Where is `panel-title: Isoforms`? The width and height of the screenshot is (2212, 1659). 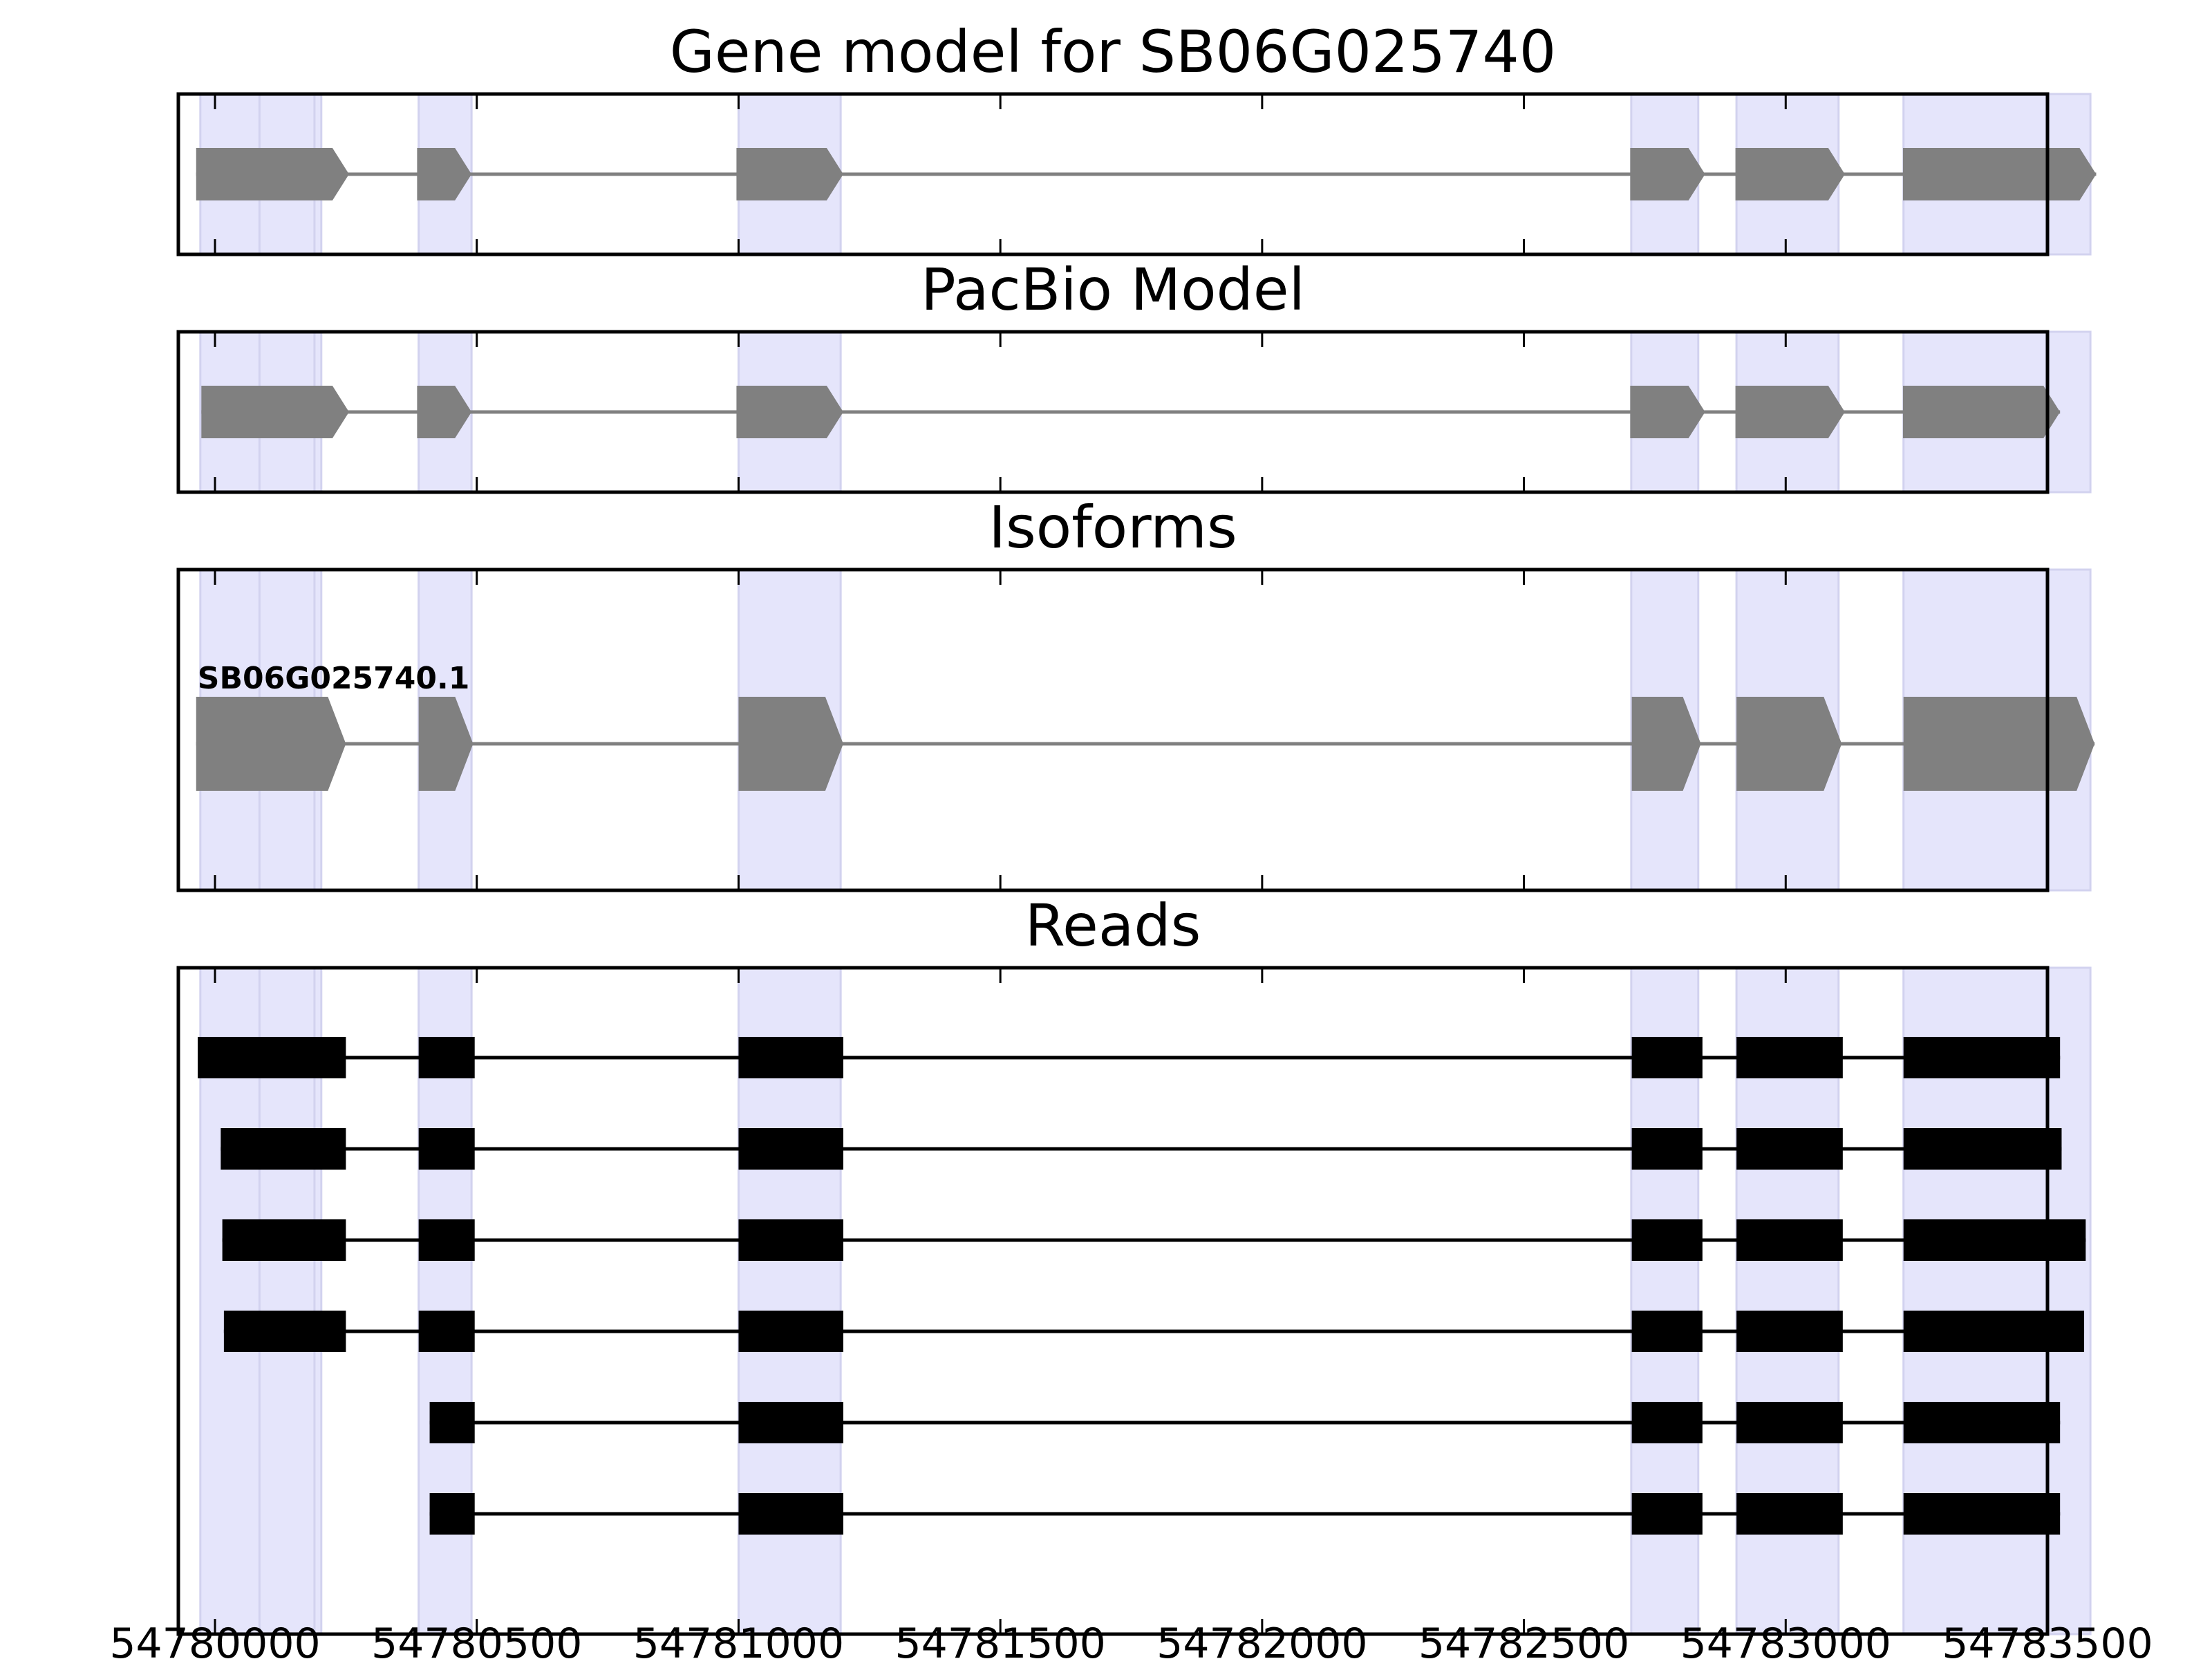
panel-title: Isoforms is located at coordinates (1112, 527).